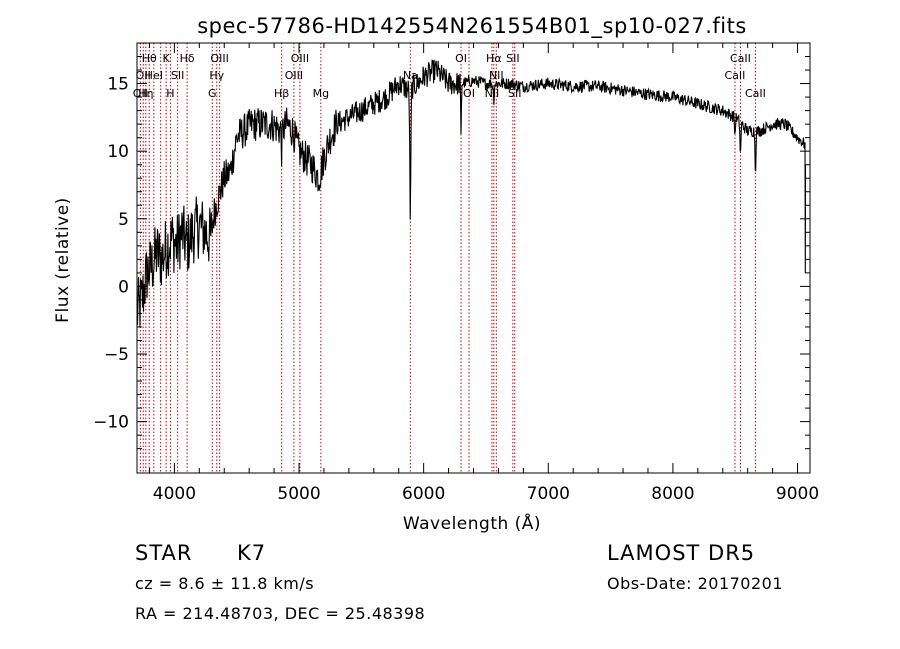  What do you see at coordinates (149, 58) in the screenshot?
I see `line-marker-label: Hθ` at bounding box center [149, 58].